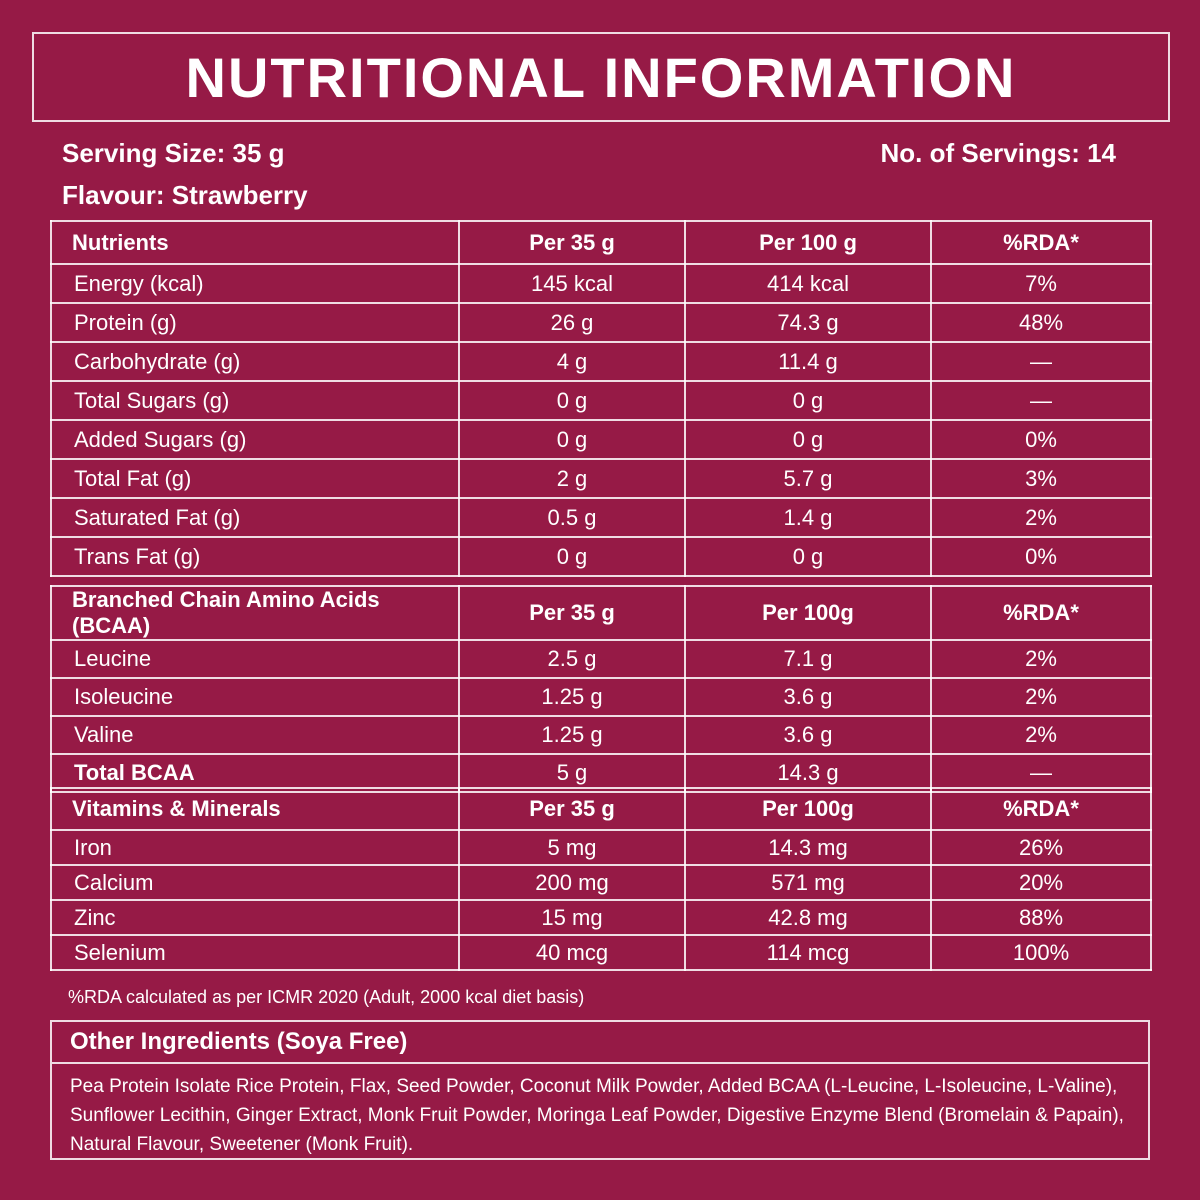 Image resolution: width=1200 pixels, height=1200 pixels. Describe the element at coordinates (255, 322) in the screenshot. I see `nutrient-name: Protein (g)` at that location.